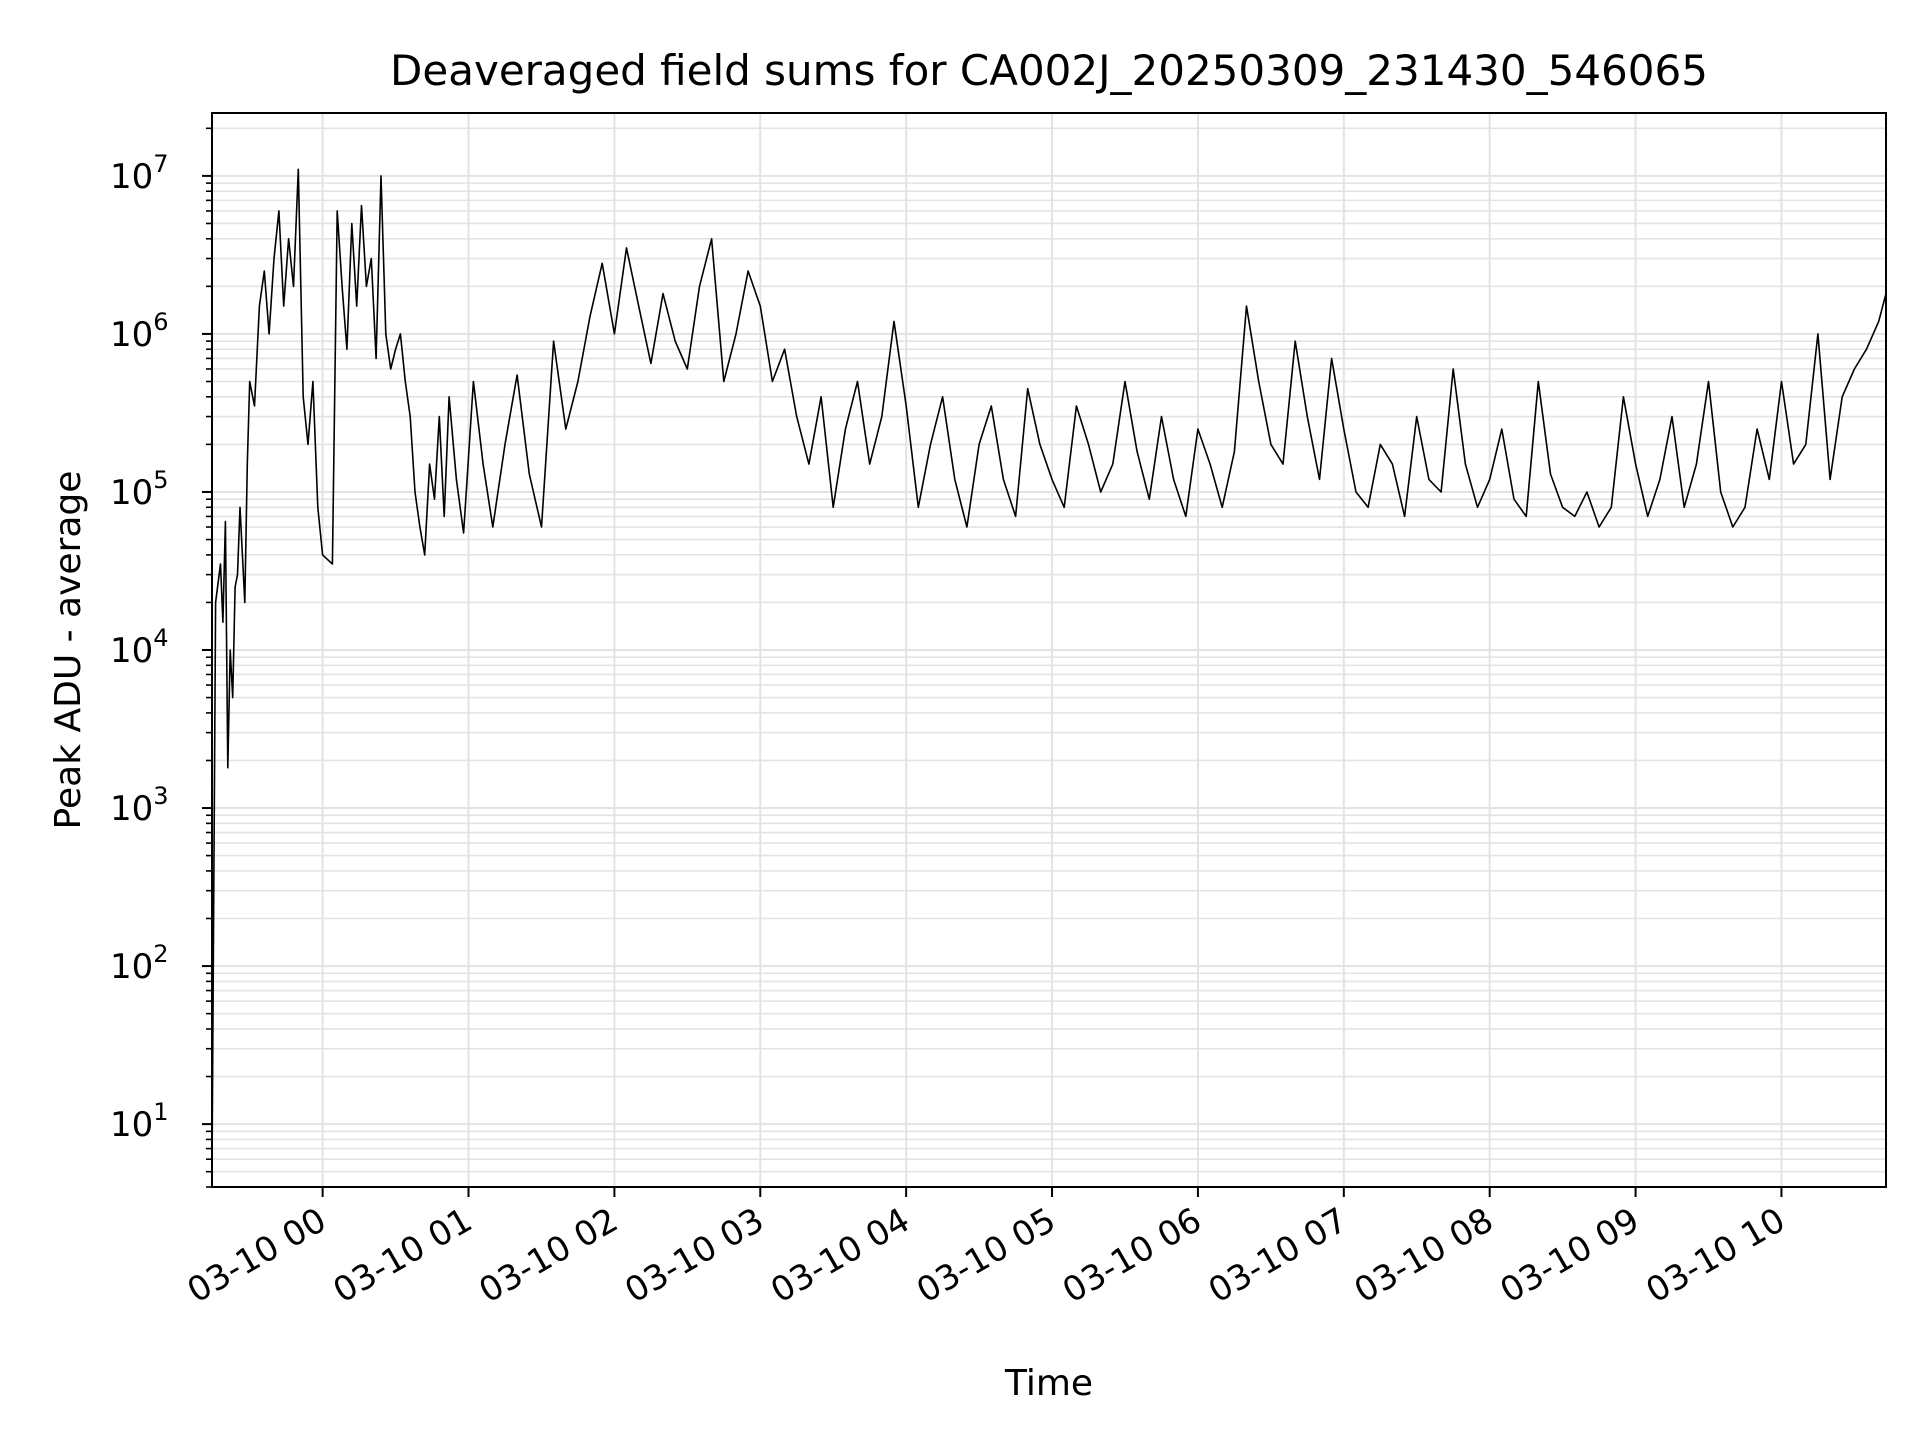  Describe the element at coordinates (139, 331) in the screenshot. I see `y-tick-label: 10⁶` at that location.